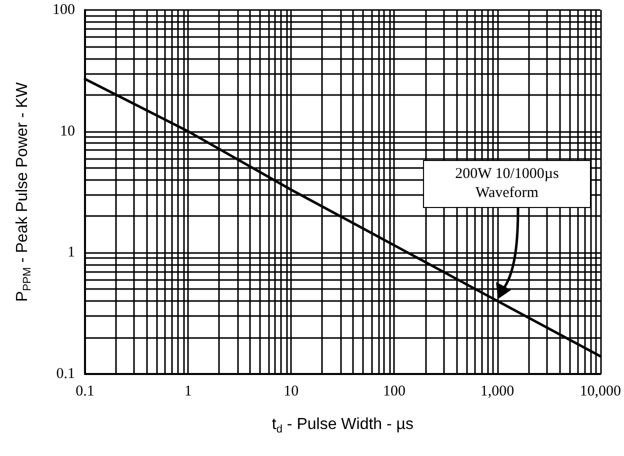  Describe the element at coordinates (24, 191) in the screenshot. I see `y-axis-title: PPPM - Peak Pulse Power - KW` at that location.